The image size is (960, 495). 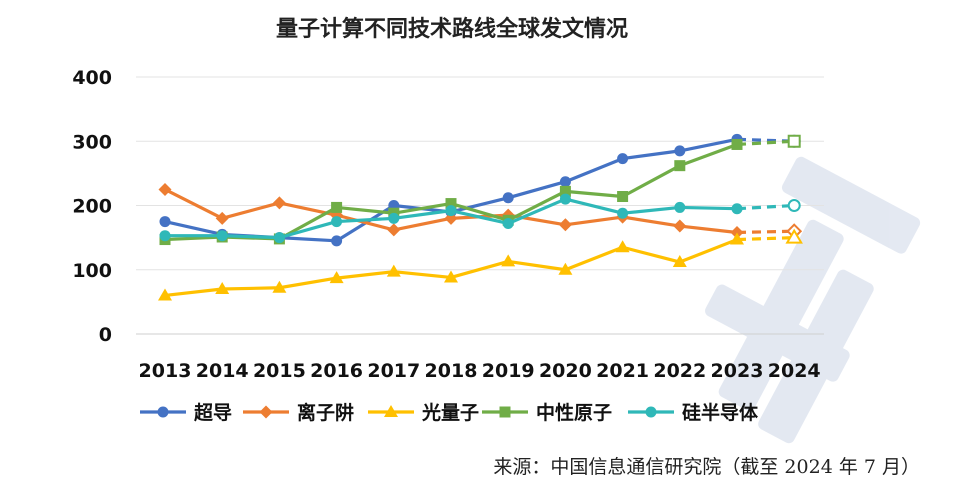 What do you see at coordinates (279, 371) in the screenshot?
I see `x-tick-label: 2015` at bounding box center [279, 371].